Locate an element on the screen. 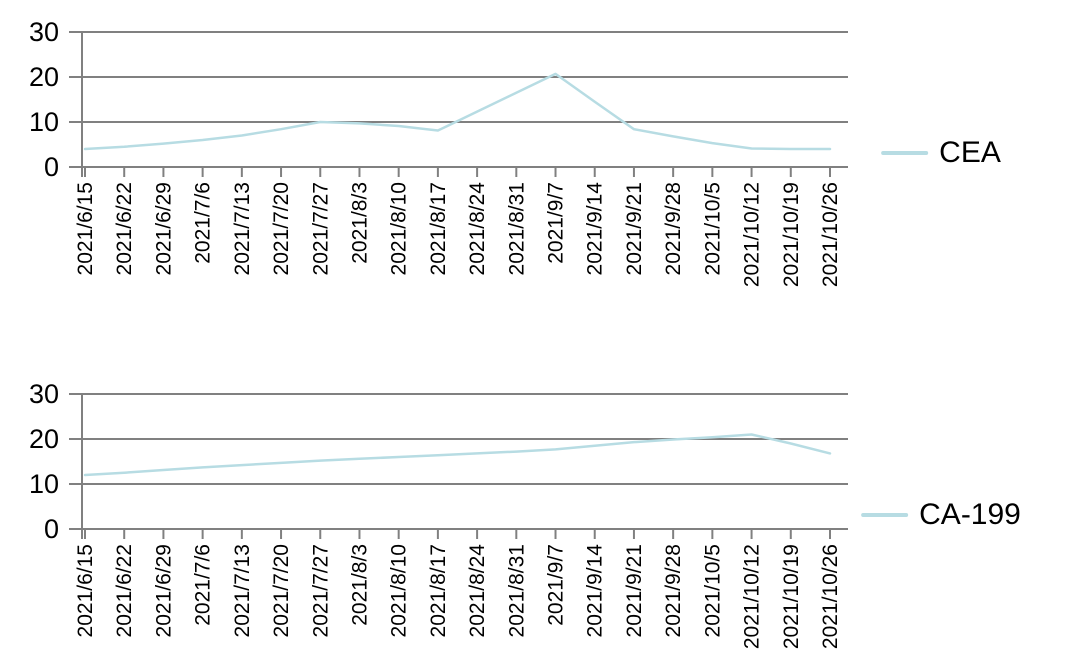 The image size is (1066, 670). cea-legend: CEA is located at coordinates (941, 153).